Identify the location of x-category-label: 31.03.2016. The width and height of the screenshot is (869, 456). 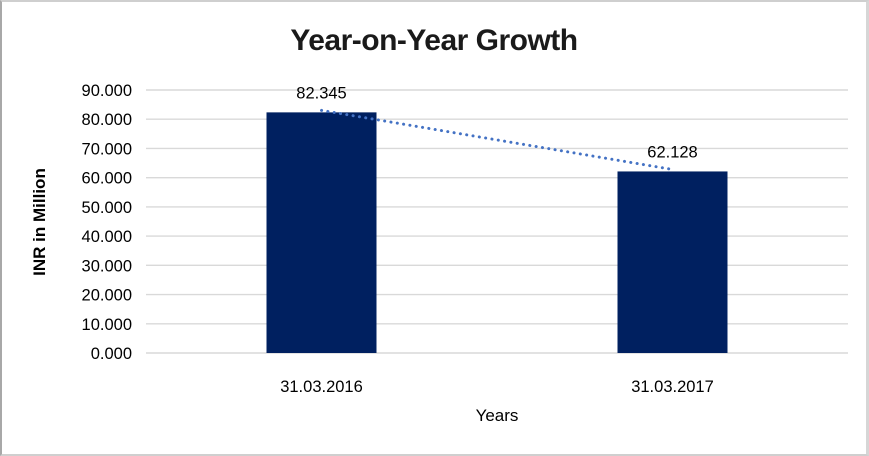
(321, 387).